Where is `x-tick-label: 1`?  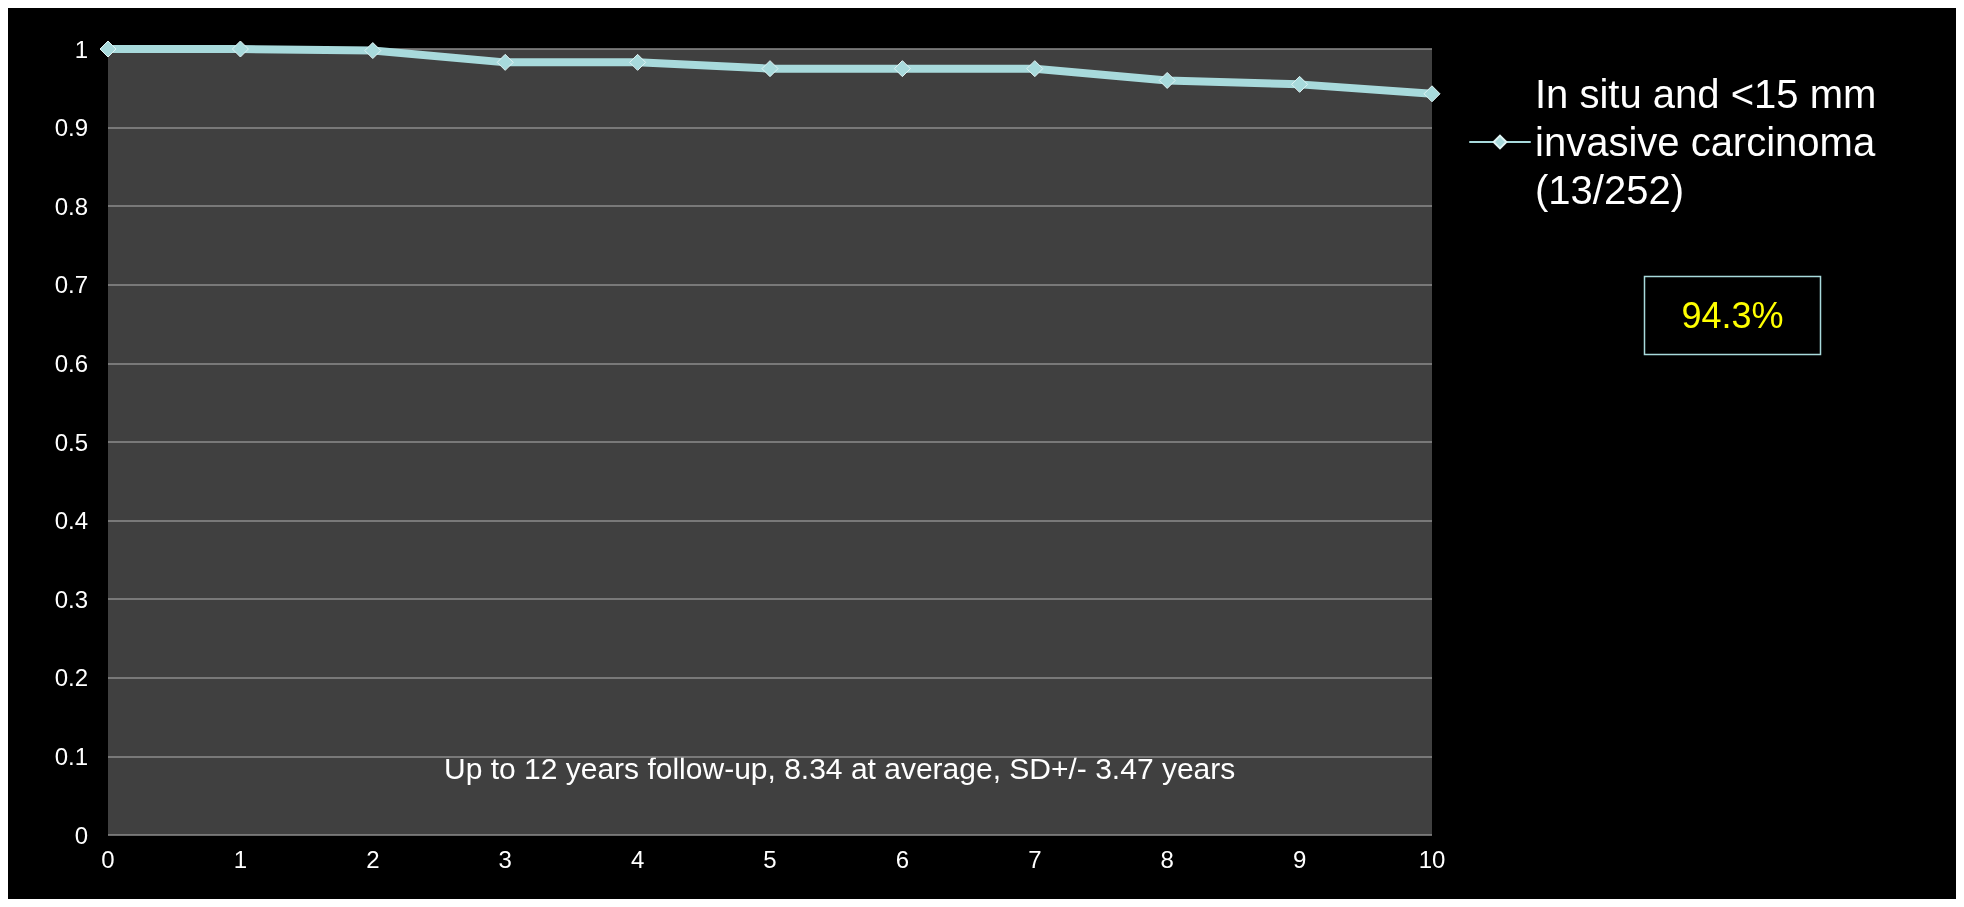
x-tick-label: 1 is located at coordinates (240, 859).